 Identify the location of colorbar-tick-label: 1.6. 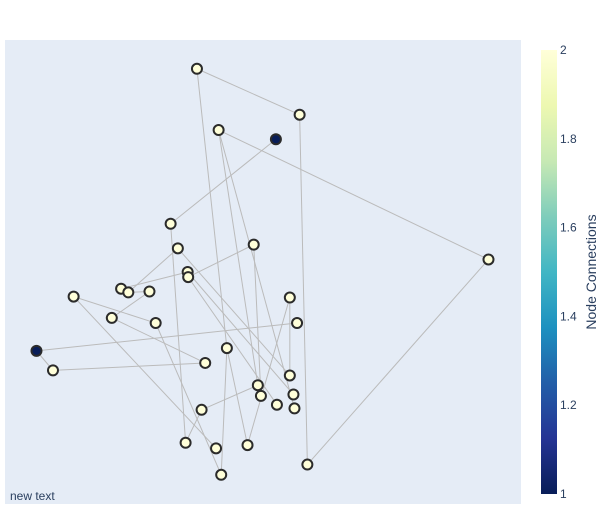
(568, 228).